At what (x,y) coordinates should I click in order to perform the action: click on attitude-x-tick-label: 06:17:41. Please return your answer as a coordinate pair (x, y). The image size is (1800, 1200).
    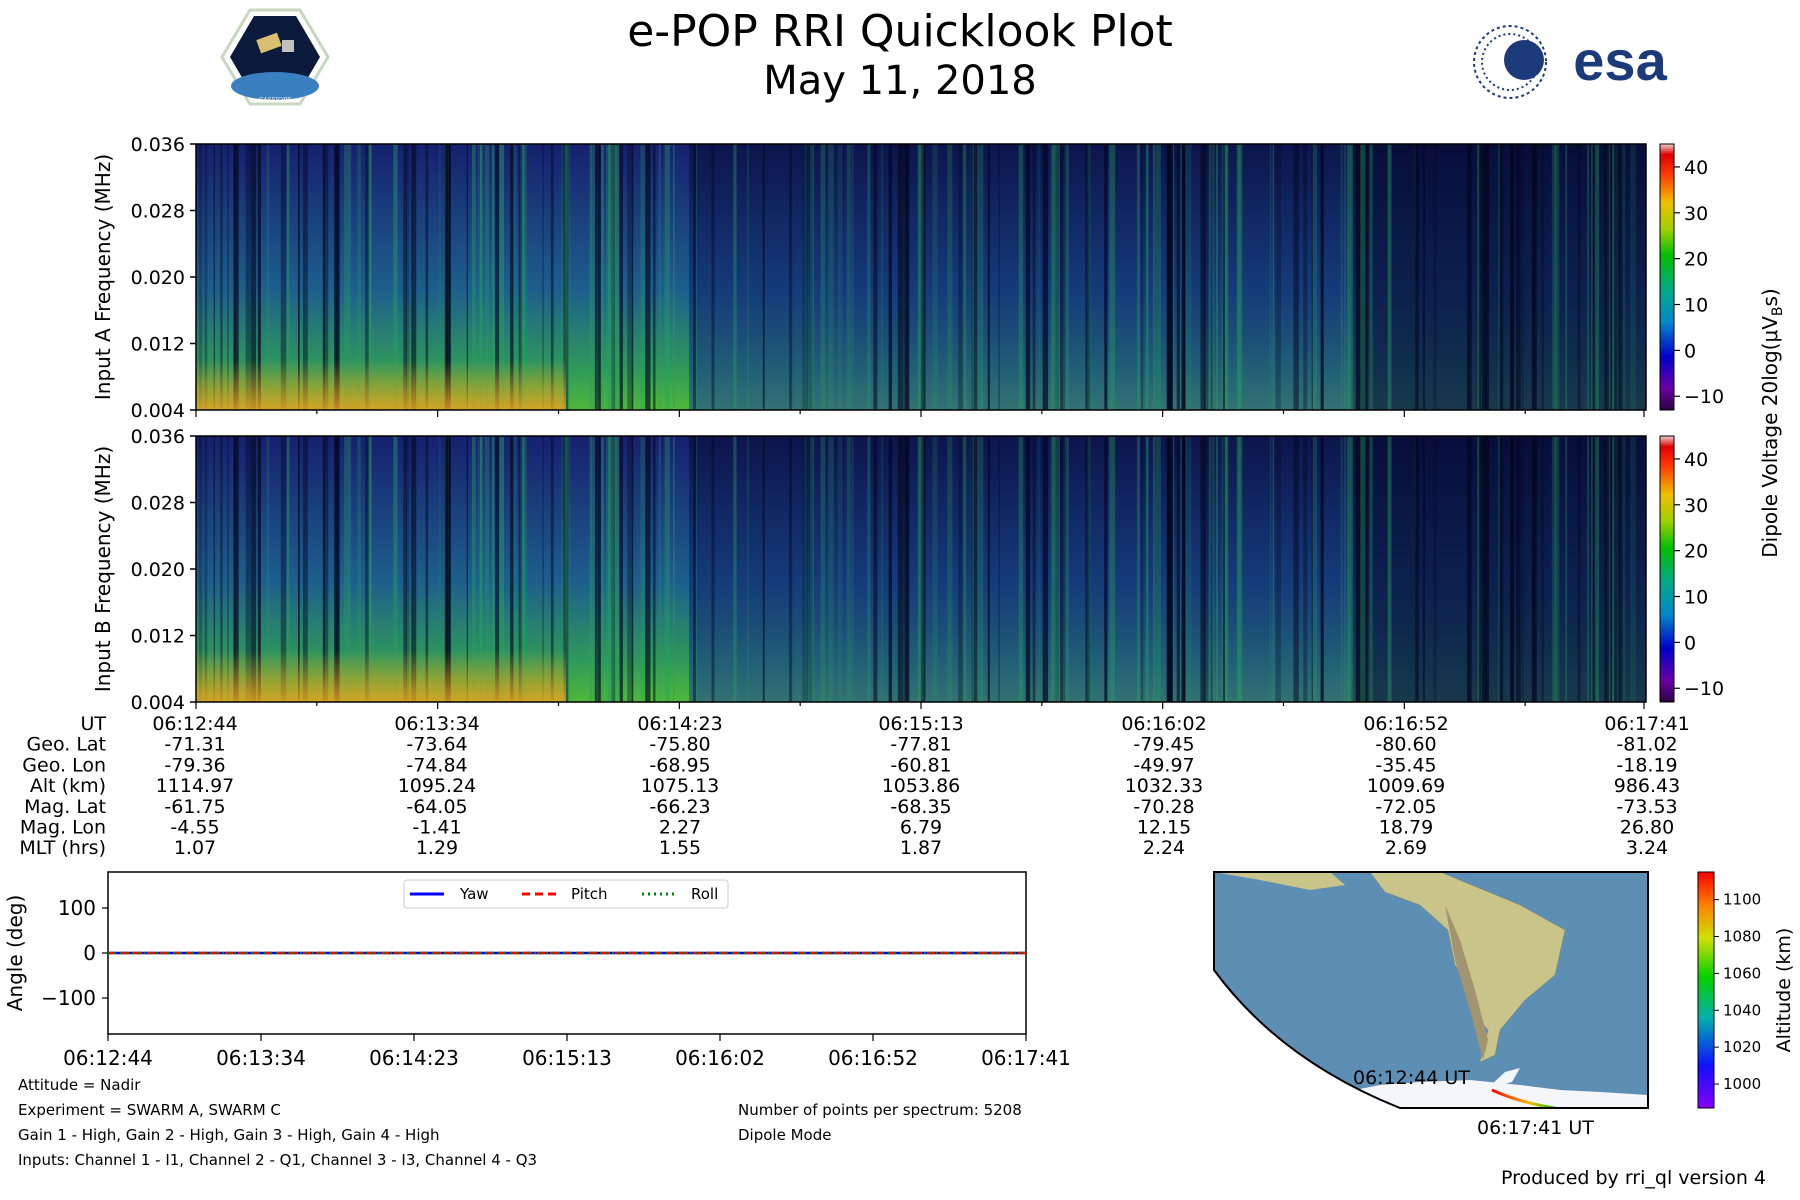
    Looking at the image, I should click on (1026, 1058).